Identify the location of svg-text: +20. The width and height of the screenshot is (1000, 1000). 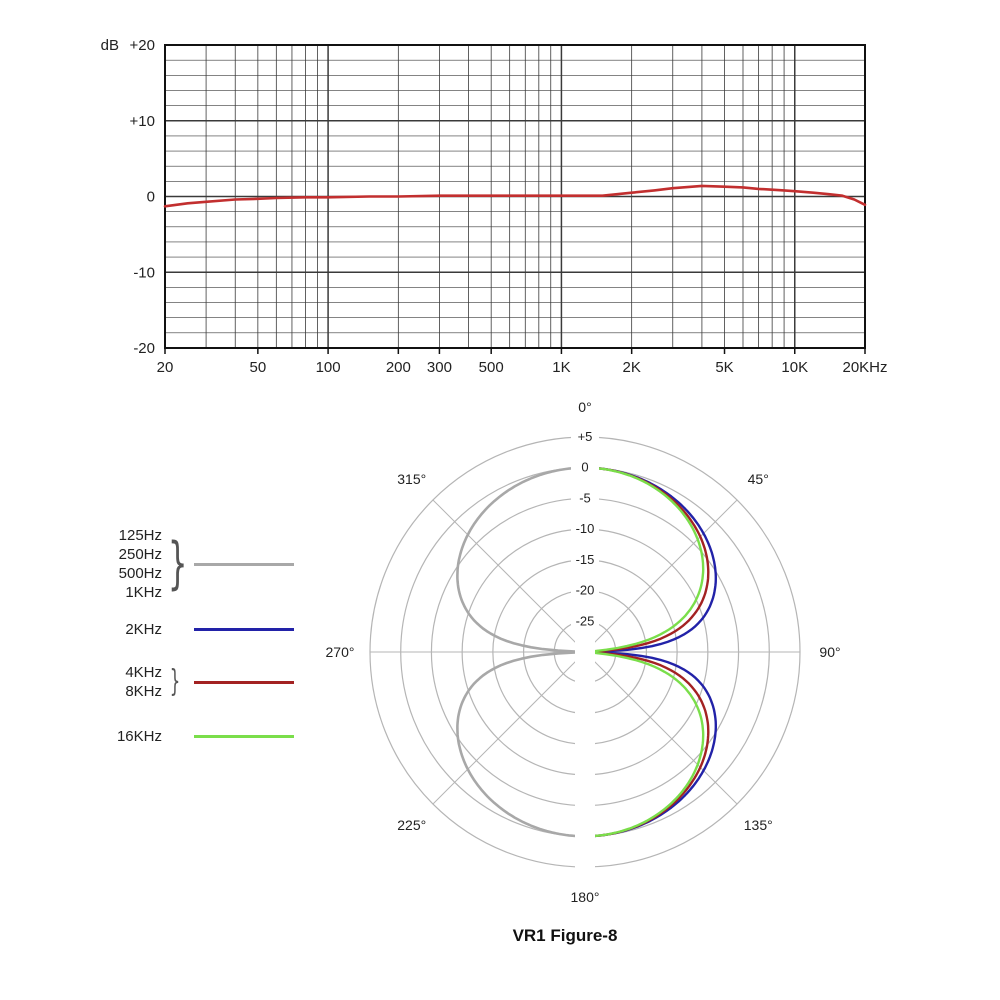
(142, 45).